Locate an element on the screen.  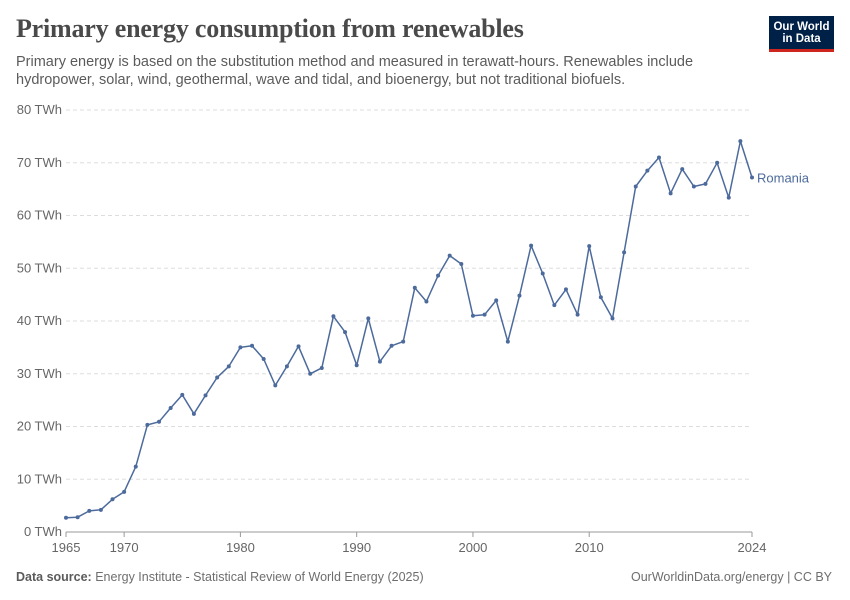
x-tick-label: 2000 is located at coordinates (472, 547).